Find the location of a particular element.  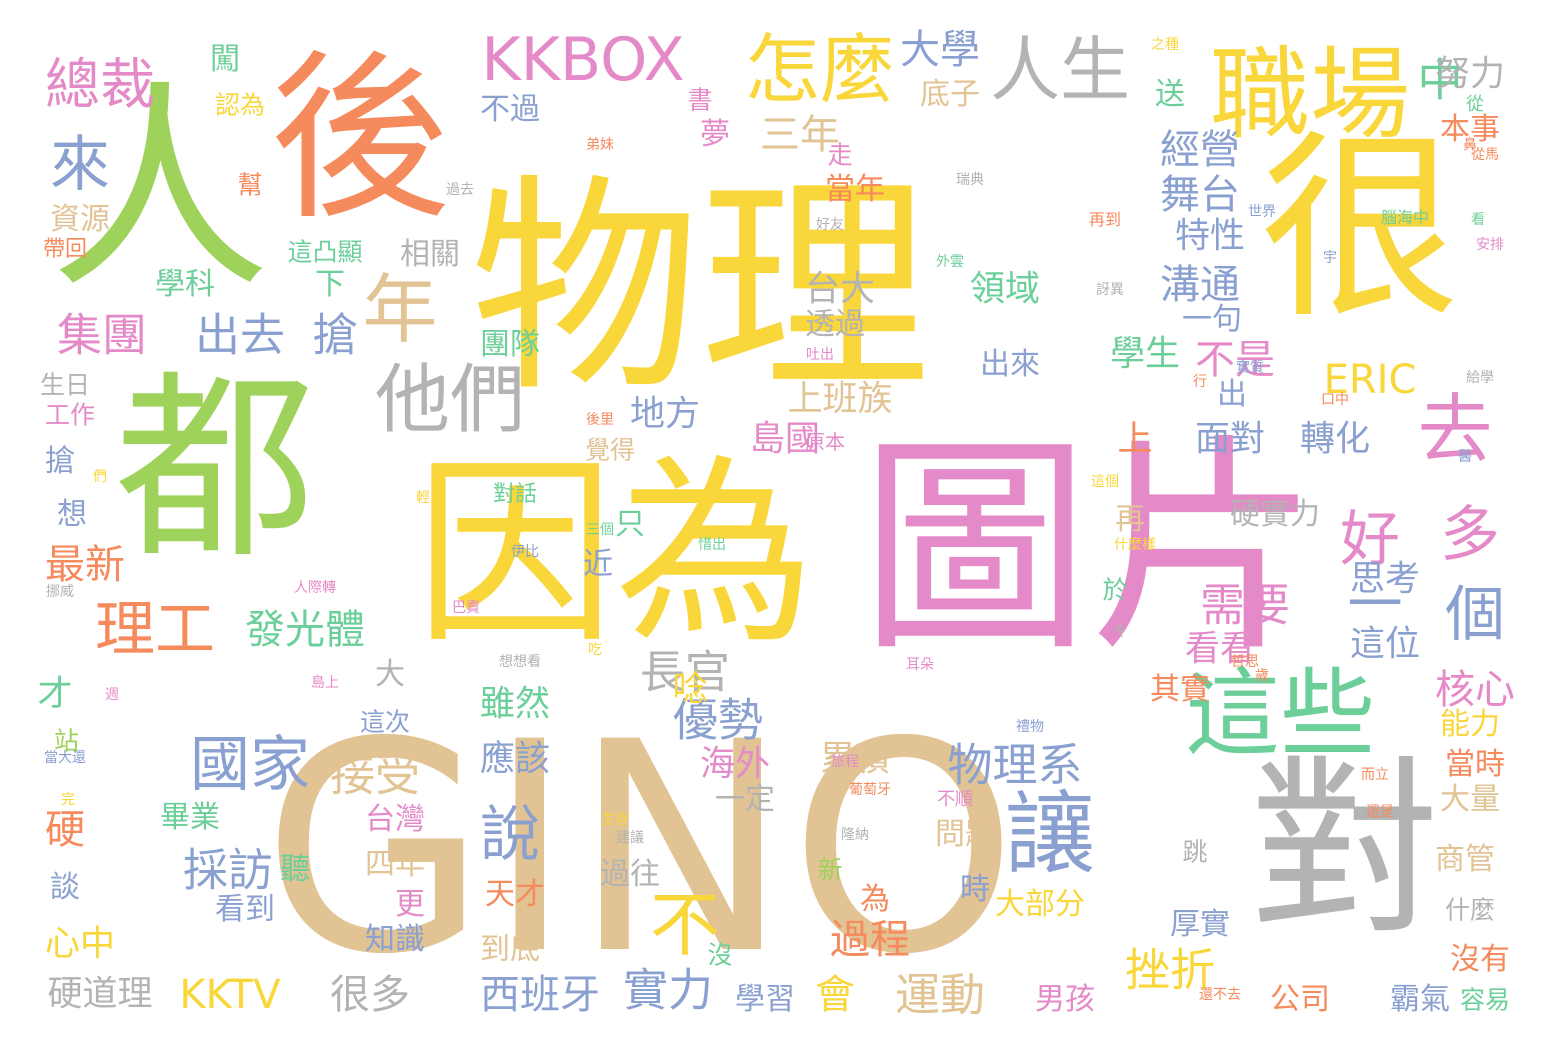

word: 對話 is located at coordinates (515, 494).